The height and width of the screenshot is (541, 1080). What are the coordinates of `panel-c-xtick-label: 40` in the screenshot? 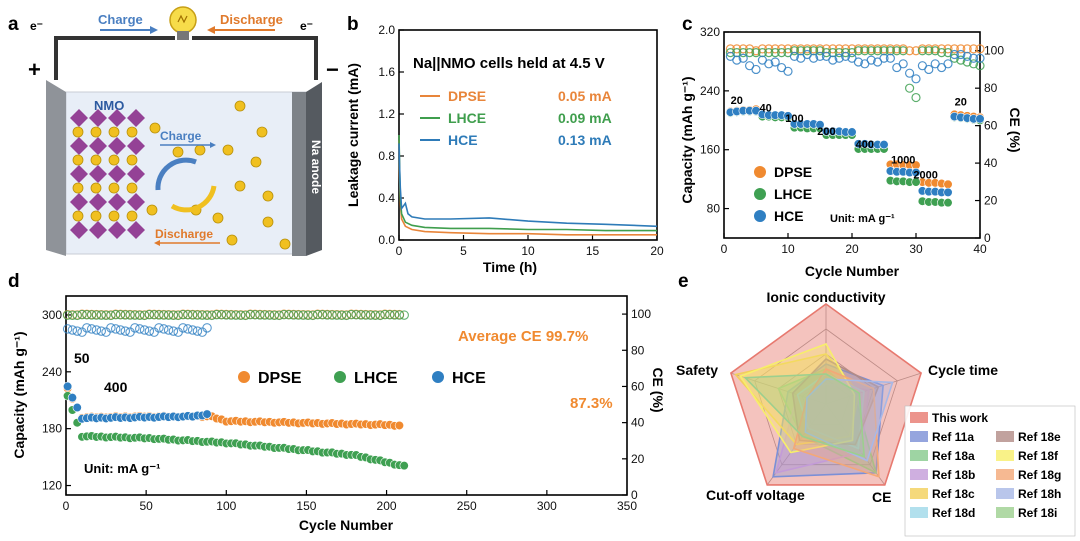 It's located at (980, 249).